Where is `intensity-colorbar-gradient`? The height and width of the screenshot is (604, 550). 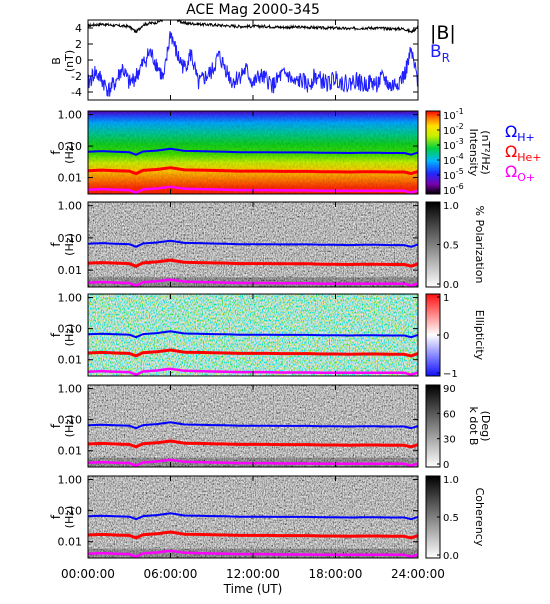 intensity-colorbar-gradient is located at coordinates (433, 152).